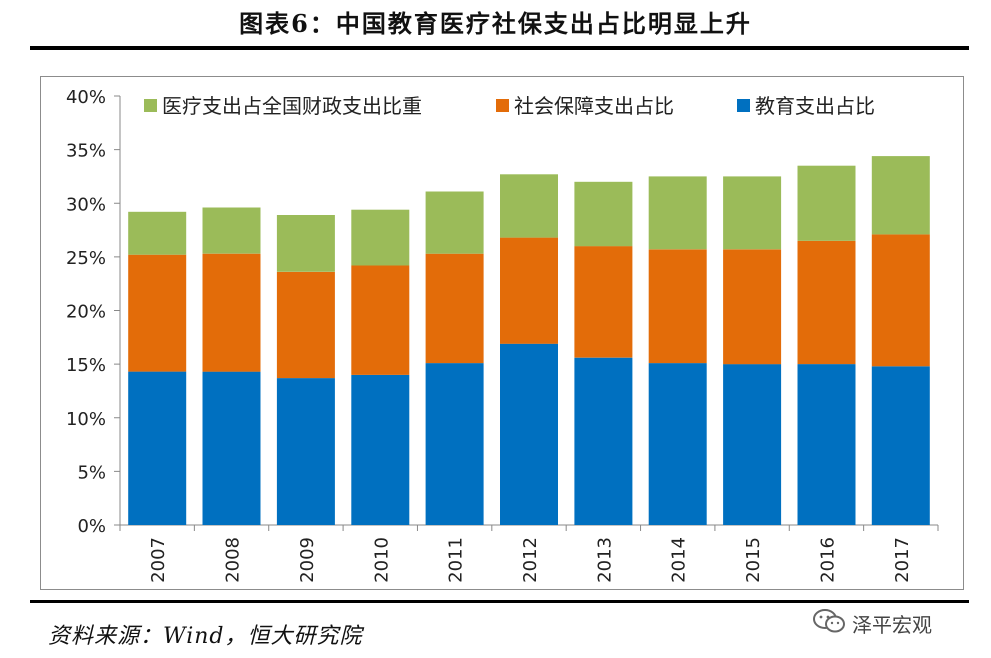  I want to click on x-tick-label: 2009, so click(307, 560).